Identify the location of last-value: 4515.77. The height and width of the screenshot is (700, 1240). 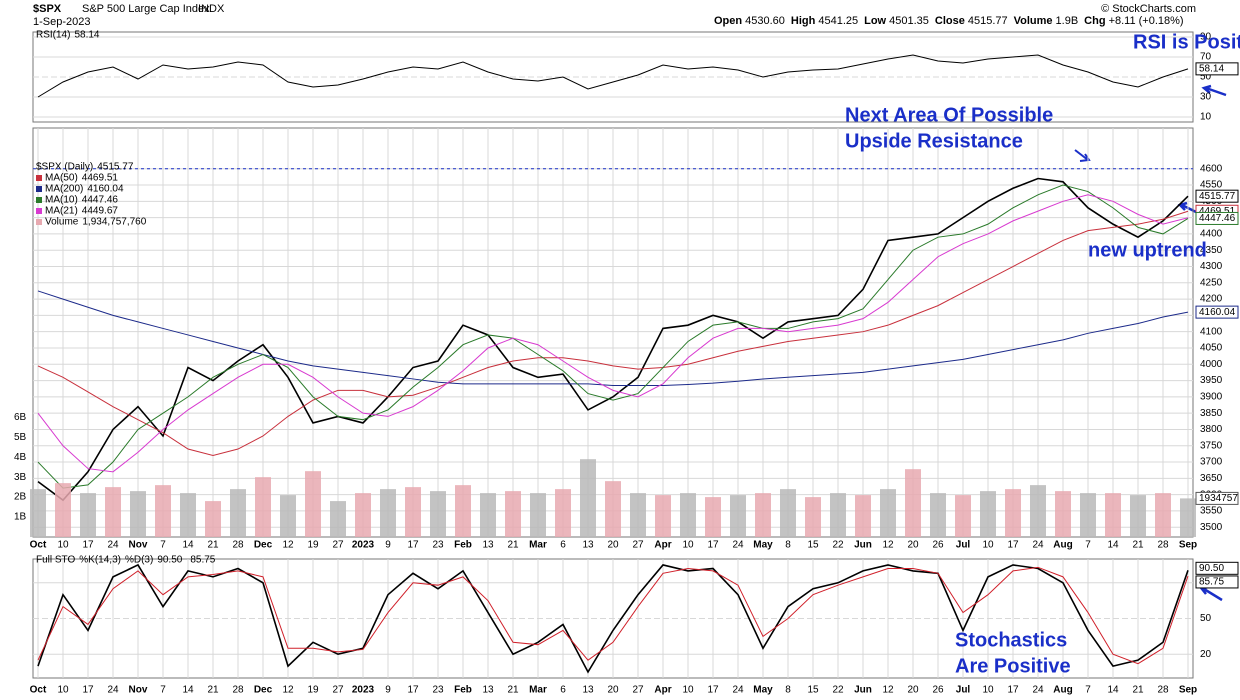
(1217, 196).